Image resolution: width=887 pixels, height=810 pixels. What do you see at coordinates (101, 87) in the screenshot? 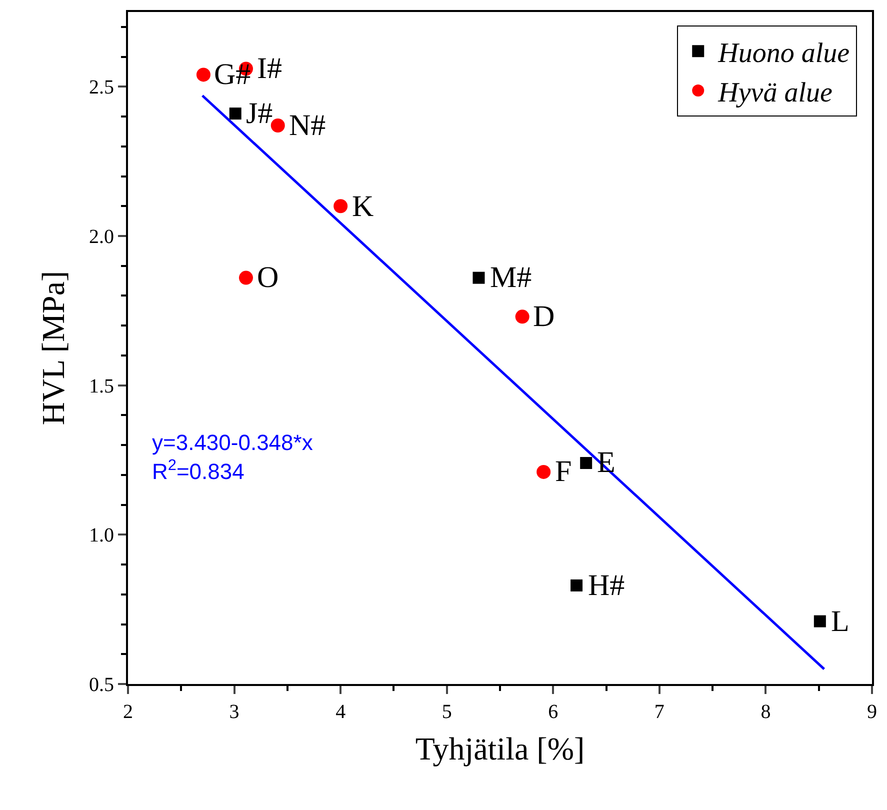
I see `y-tick-label: 2.5` at bounding box center [101, 87].